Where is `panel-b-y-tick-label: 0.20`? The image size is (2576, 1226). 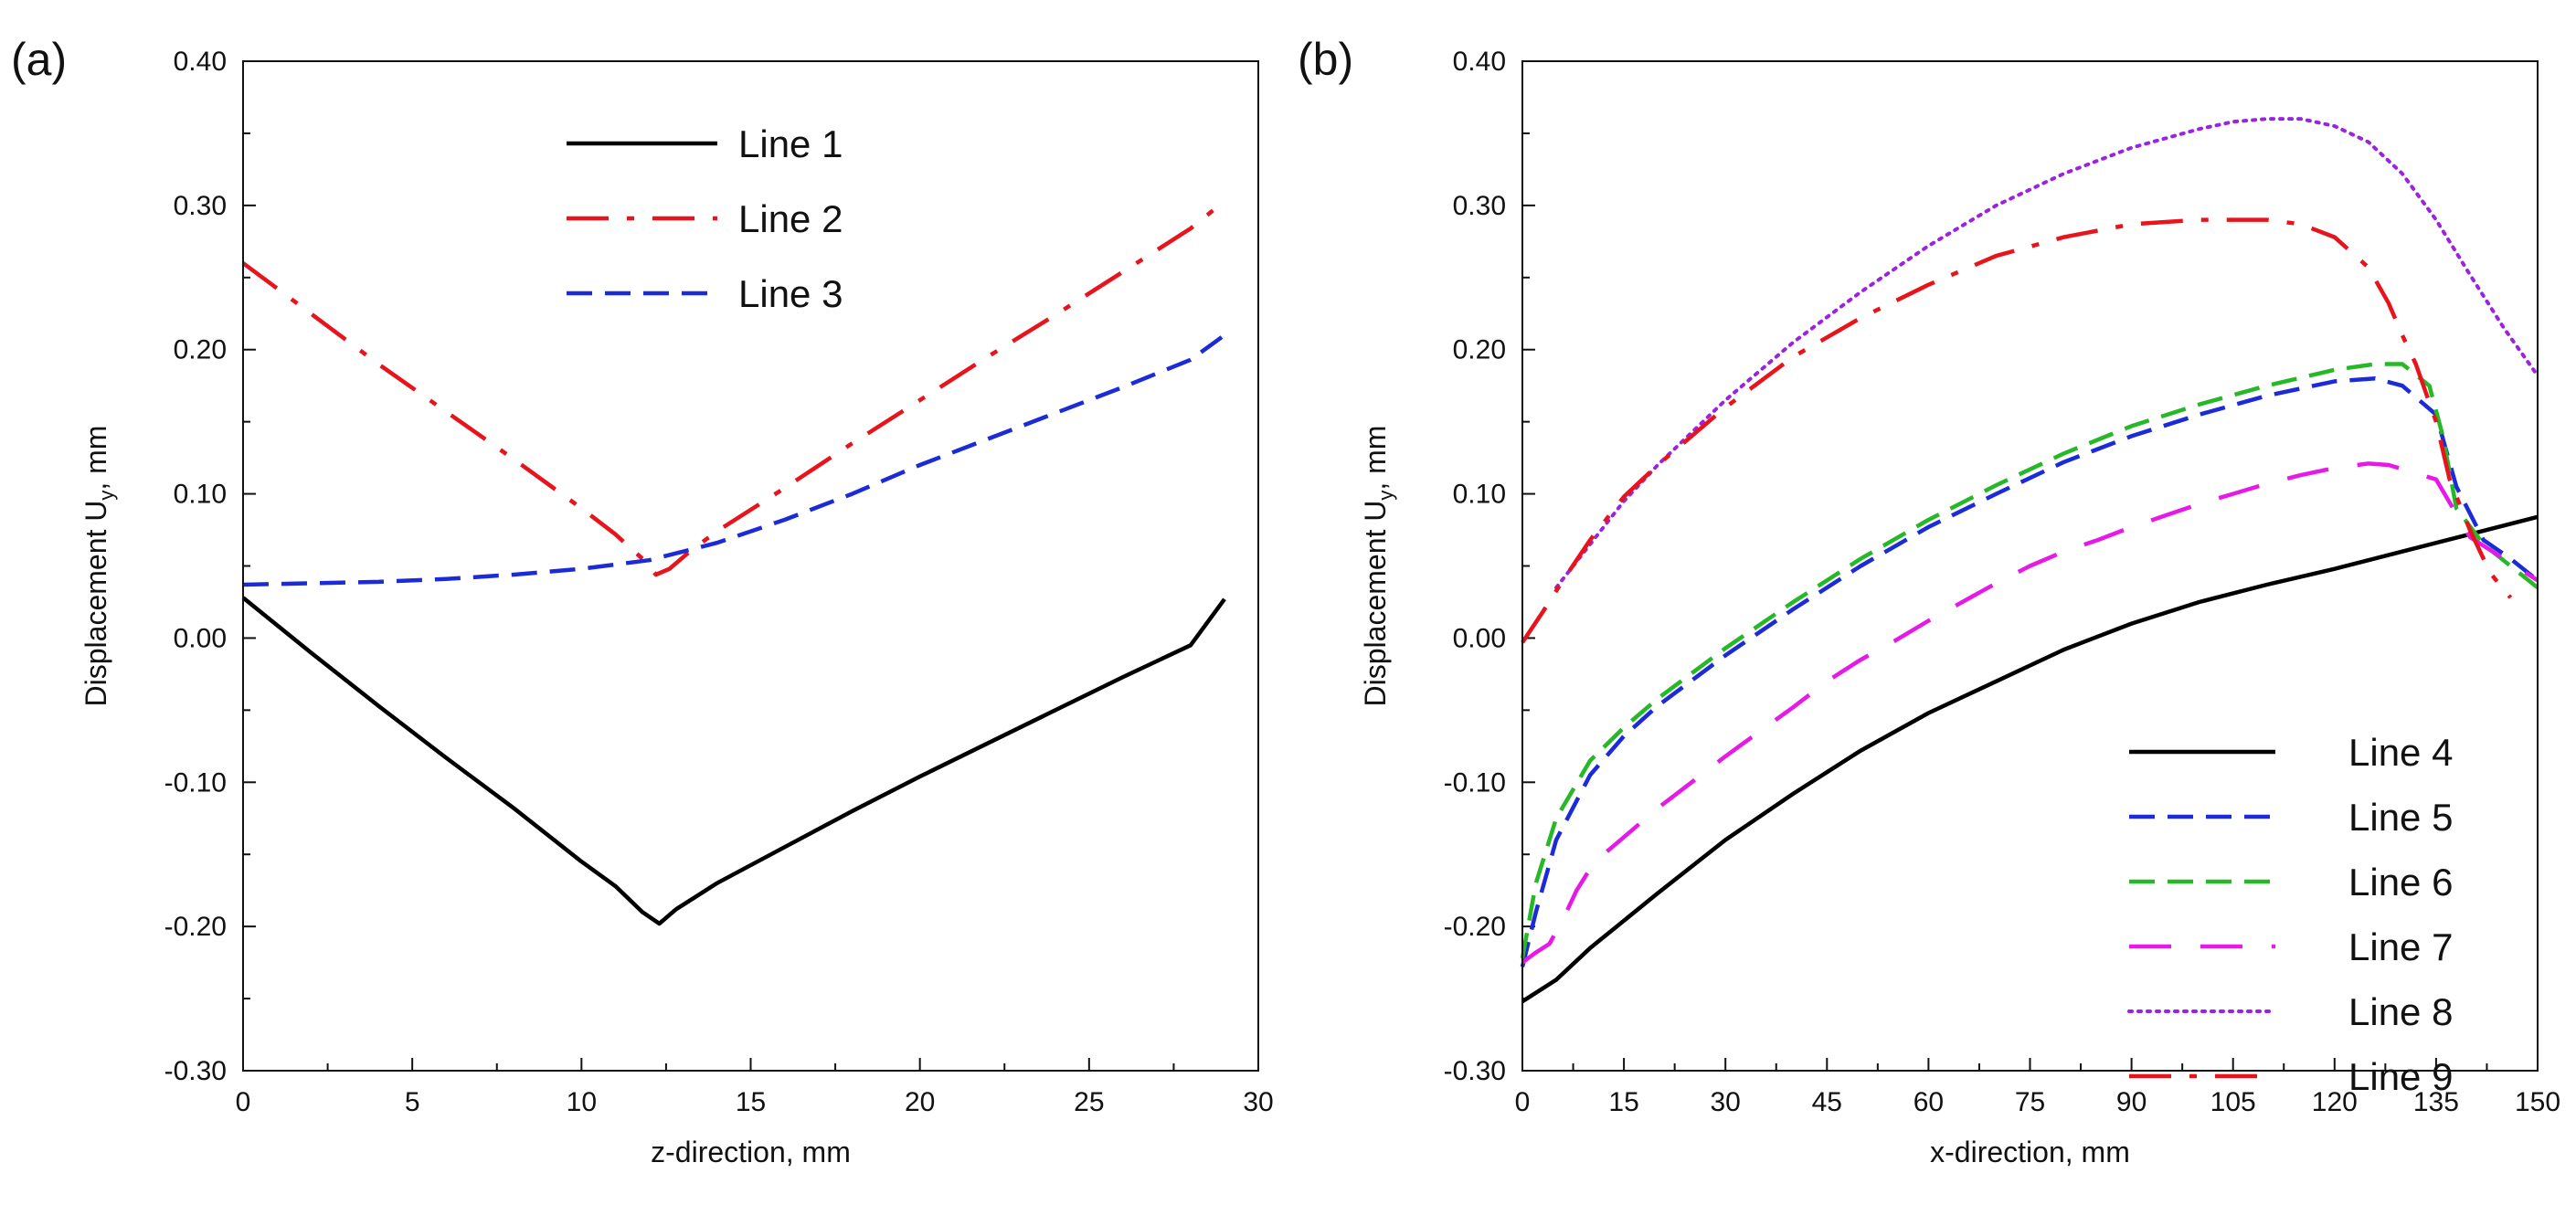 panel-b-y-tick-label: 0.20 is located at coordinates (1479, 350).